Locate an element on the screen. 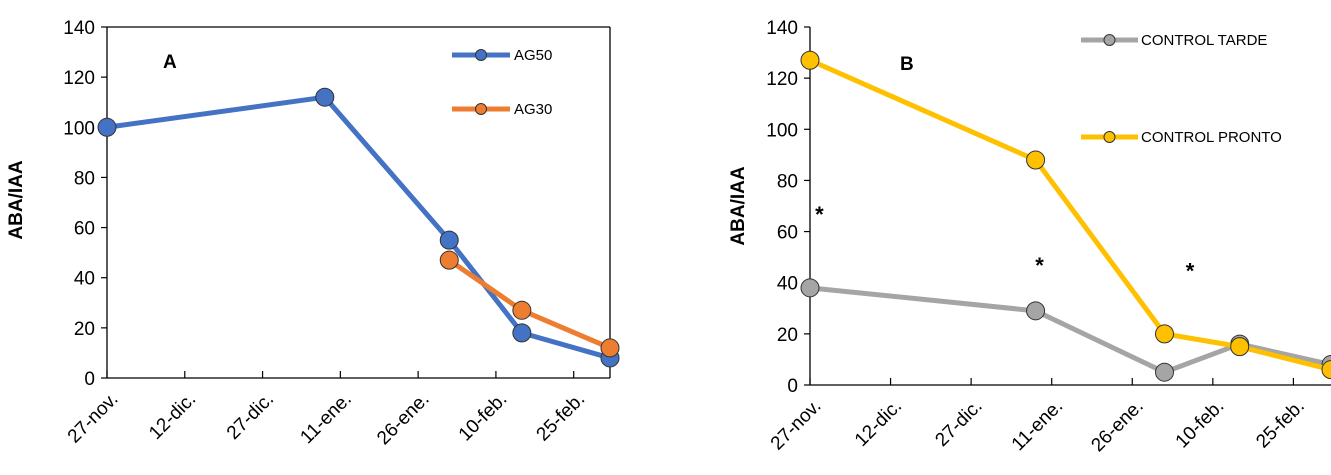 The width and height of the screenshot is (1331, 475). series-line is located at coordinates (1069, 330).